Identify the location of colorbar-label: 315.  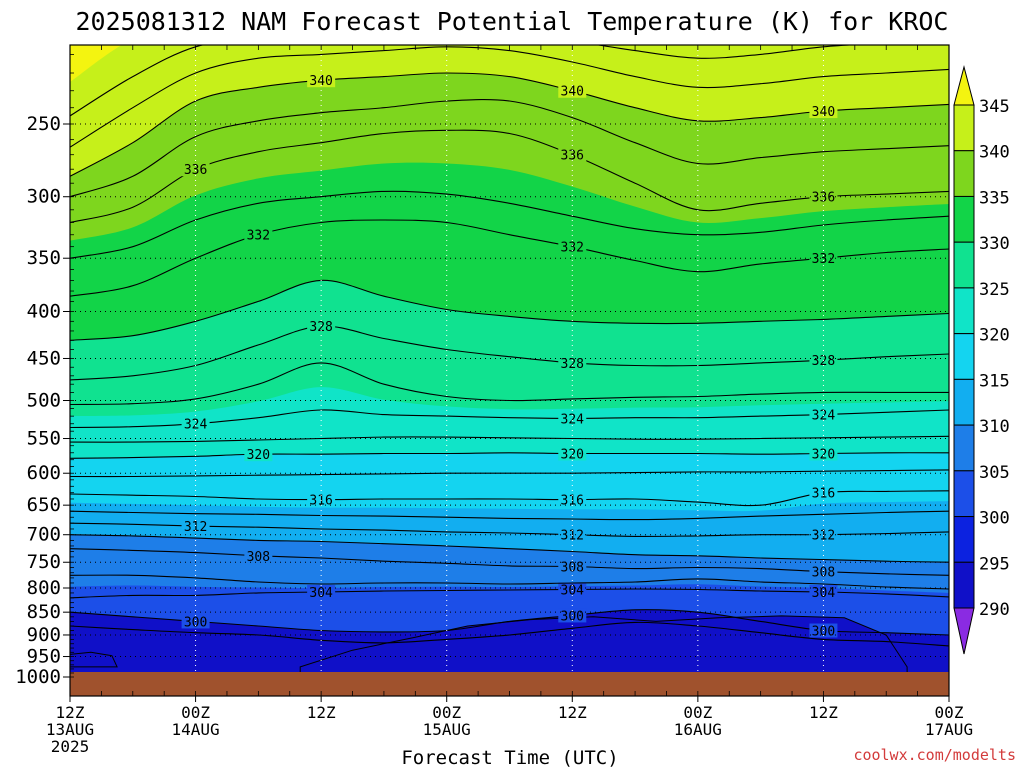
(994, 381).